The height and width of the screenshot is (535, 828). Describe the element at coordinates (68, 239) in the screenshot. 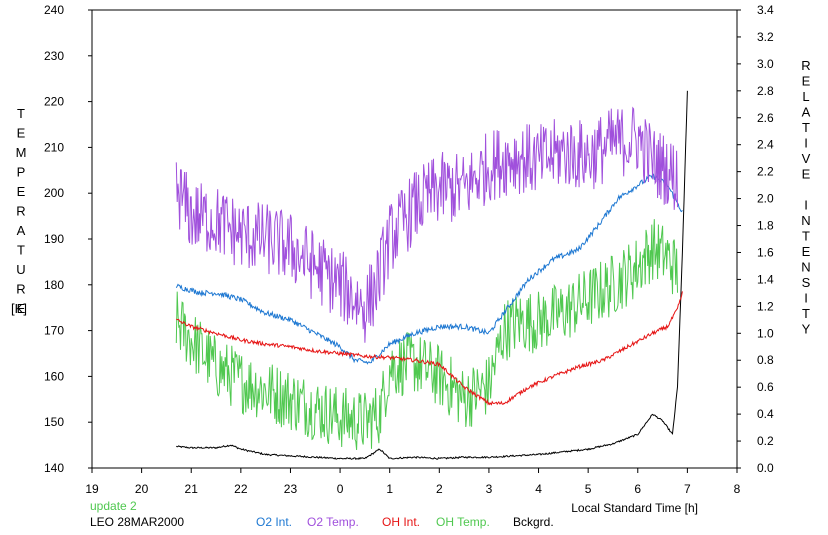

I see `left-axis-ticks: 140 150 160 170 180 190 200 210 220 230 240` at that location.